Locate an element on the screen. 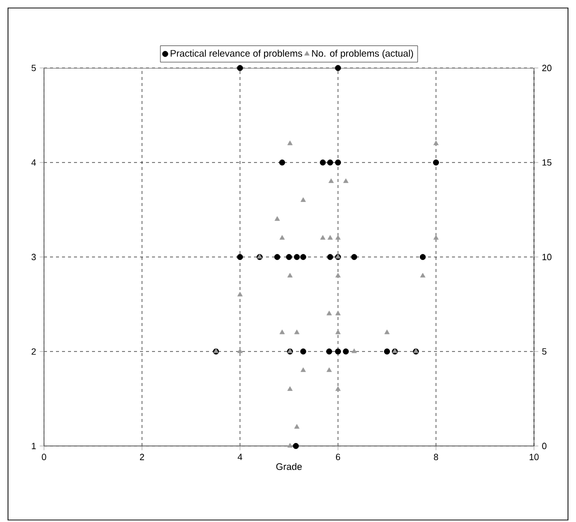  y-tick-label: 1 is located at coordinates (34, 446).